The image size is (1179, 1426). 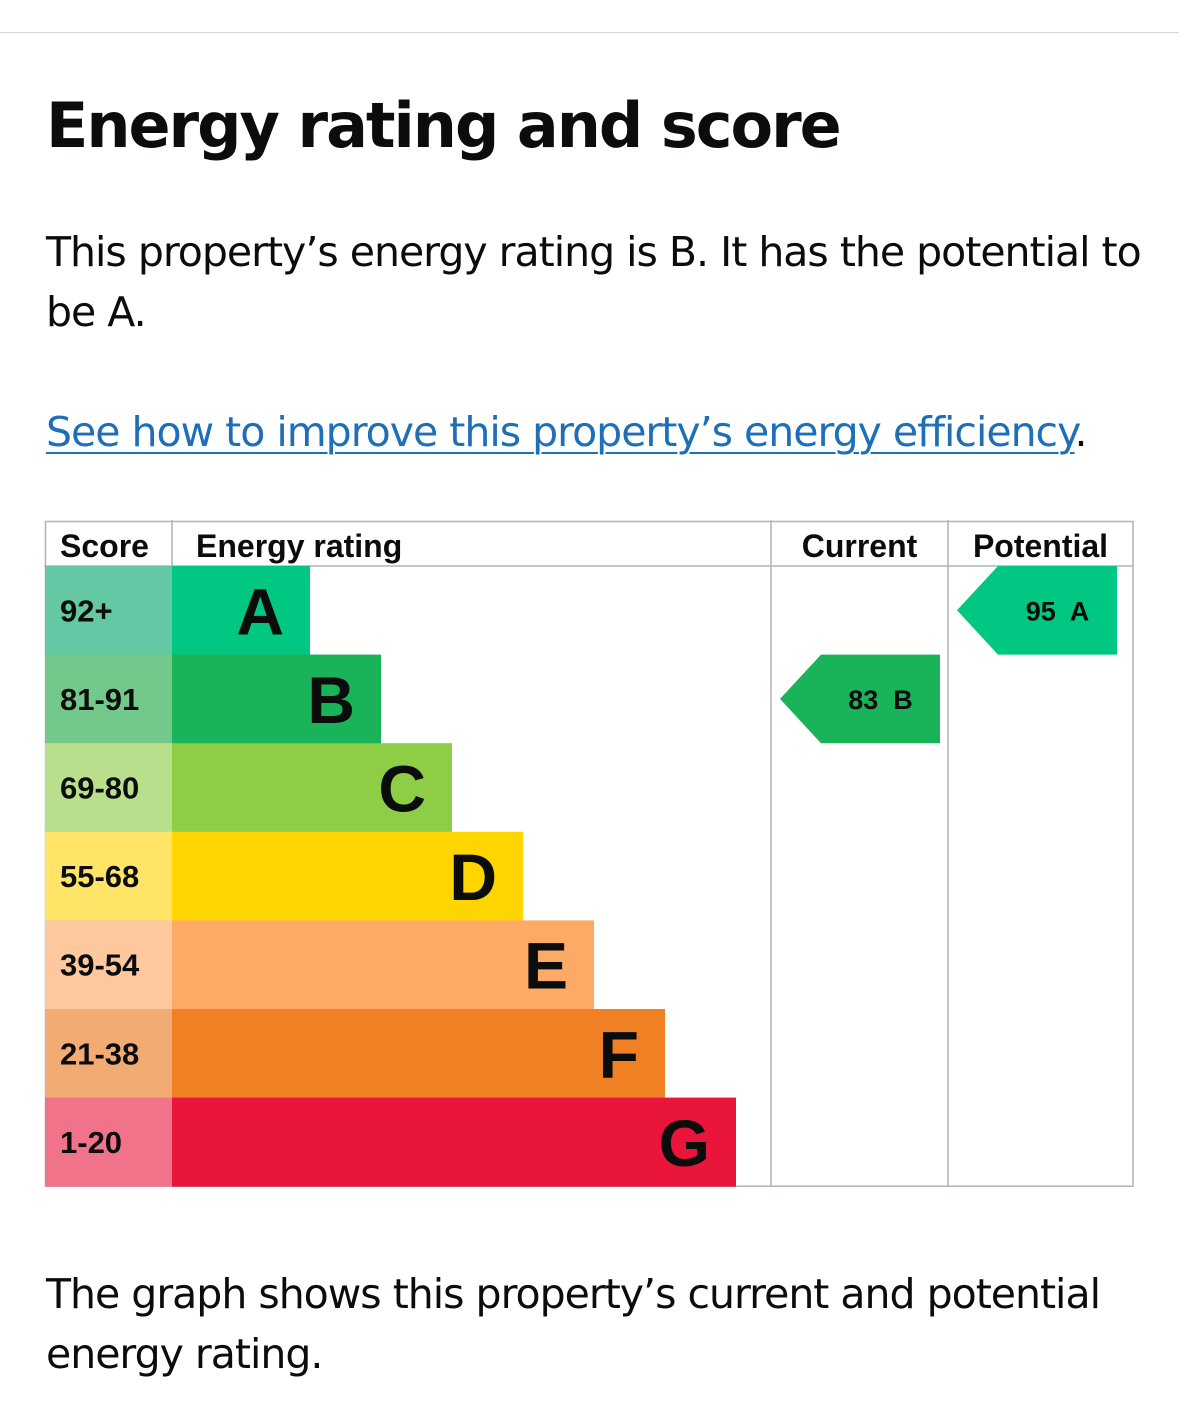 I want to click on link-suffix: ., so click(x=1081, y=432).